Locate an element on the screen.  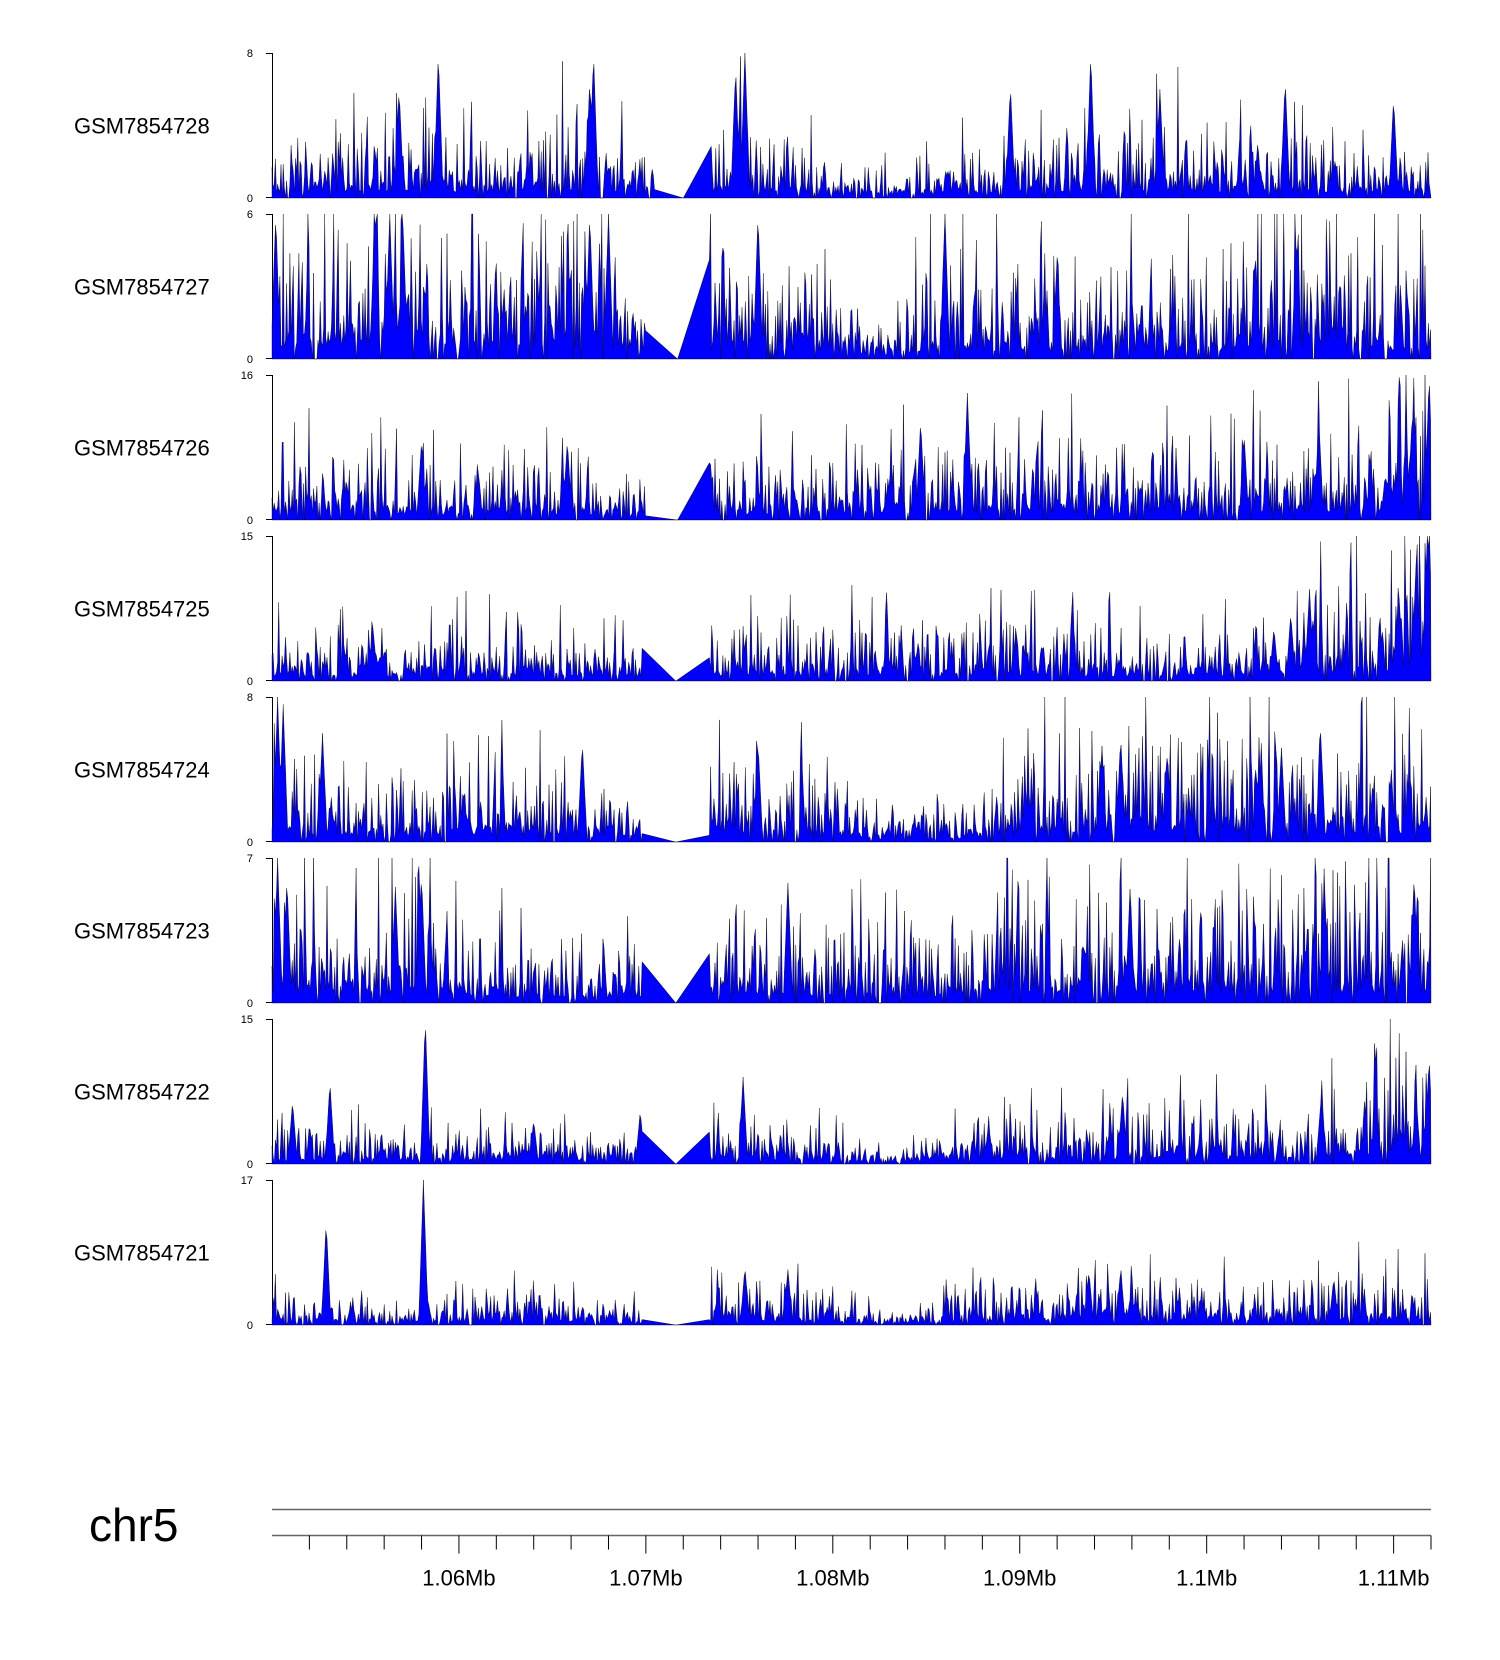
track-label: GSM7854725 is located at coordinates (142, 609).